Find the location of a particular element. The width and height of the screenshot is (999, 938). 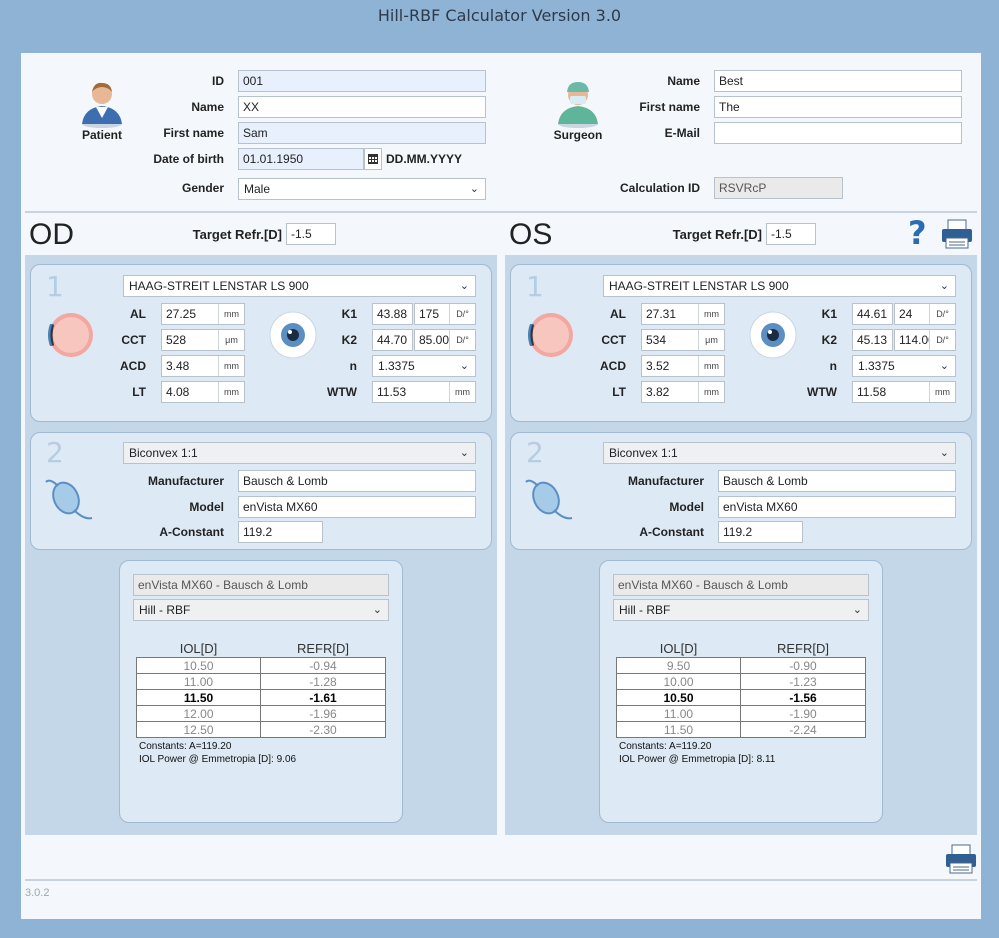

surgeon-email-input is located at coordinates (838, 133).